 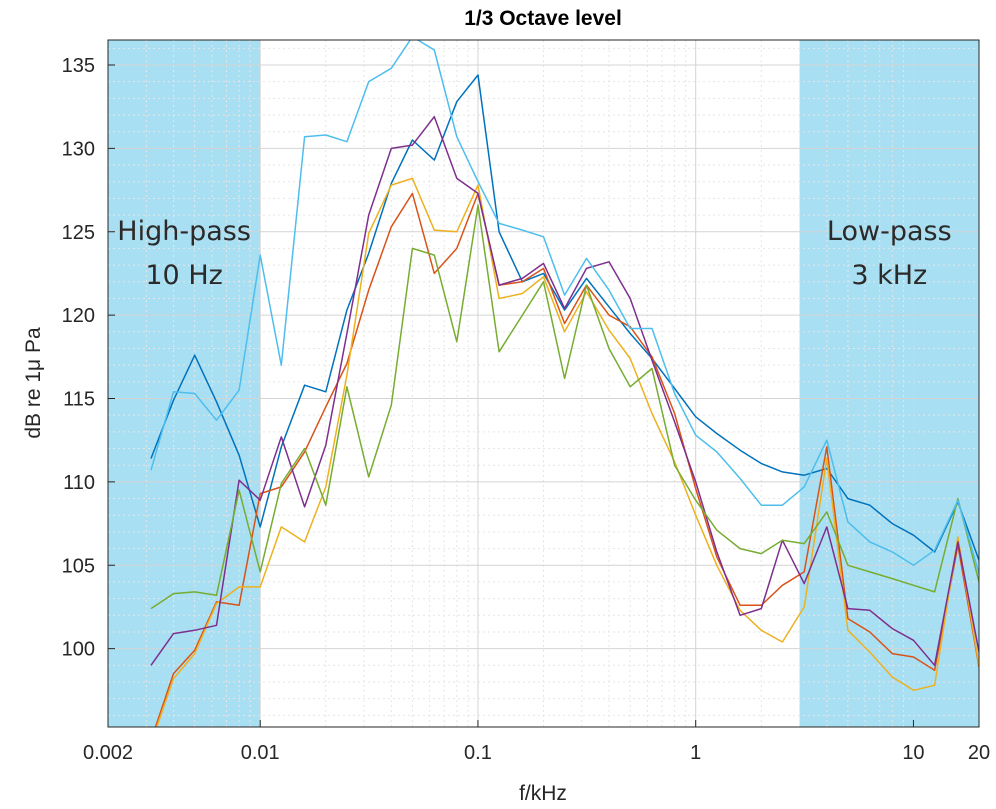 I want to click on x-tick-label: 20, so click(x=979, y=753).